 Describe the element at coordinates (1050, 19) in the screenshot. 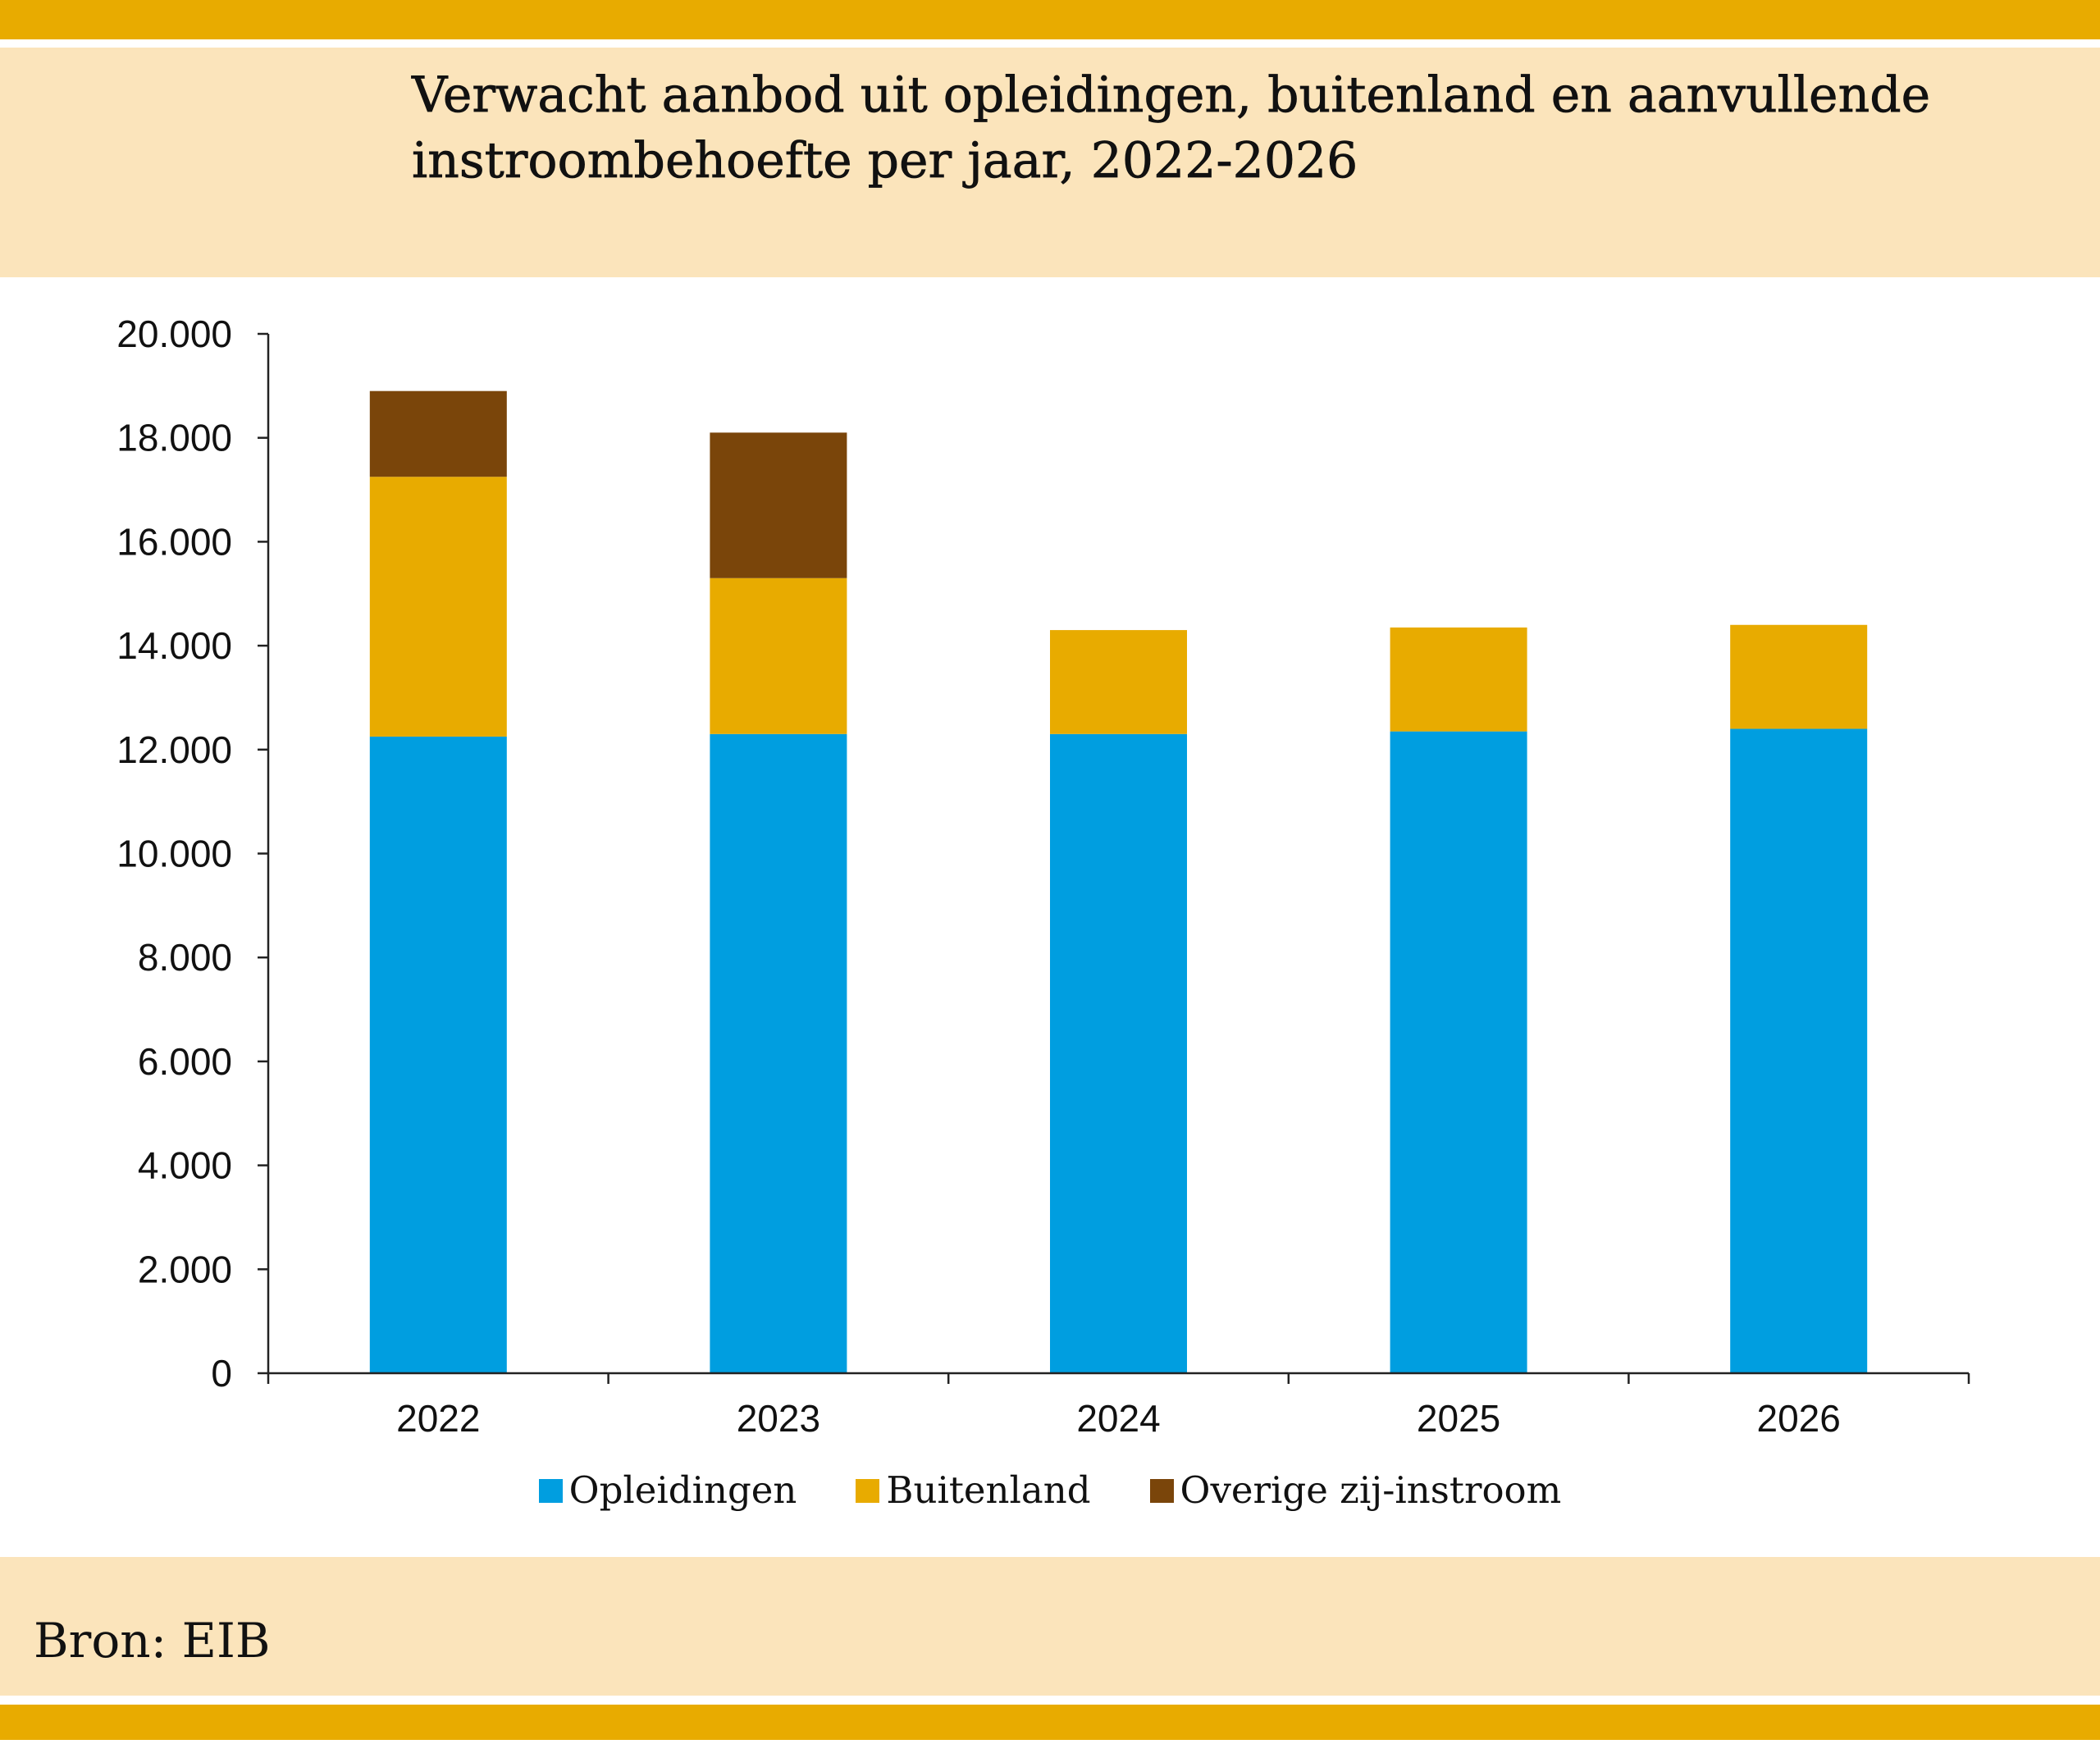

I see `top-accent-band` at that location.